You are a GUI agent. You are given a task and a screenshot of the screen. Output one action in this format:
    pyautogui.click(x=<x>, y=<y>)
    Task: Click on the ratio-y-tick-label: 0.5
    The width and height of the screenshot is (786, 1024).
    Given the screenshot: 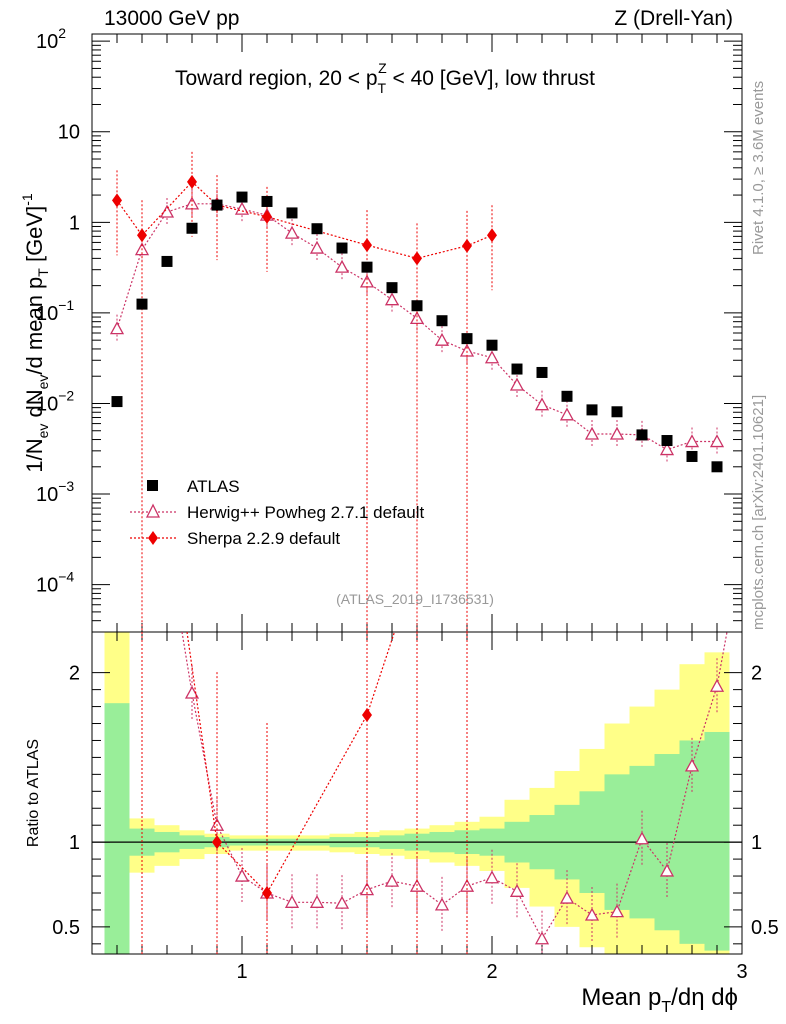 What is the action you would take?
    pyautogui.click(x=66, y=928)
    